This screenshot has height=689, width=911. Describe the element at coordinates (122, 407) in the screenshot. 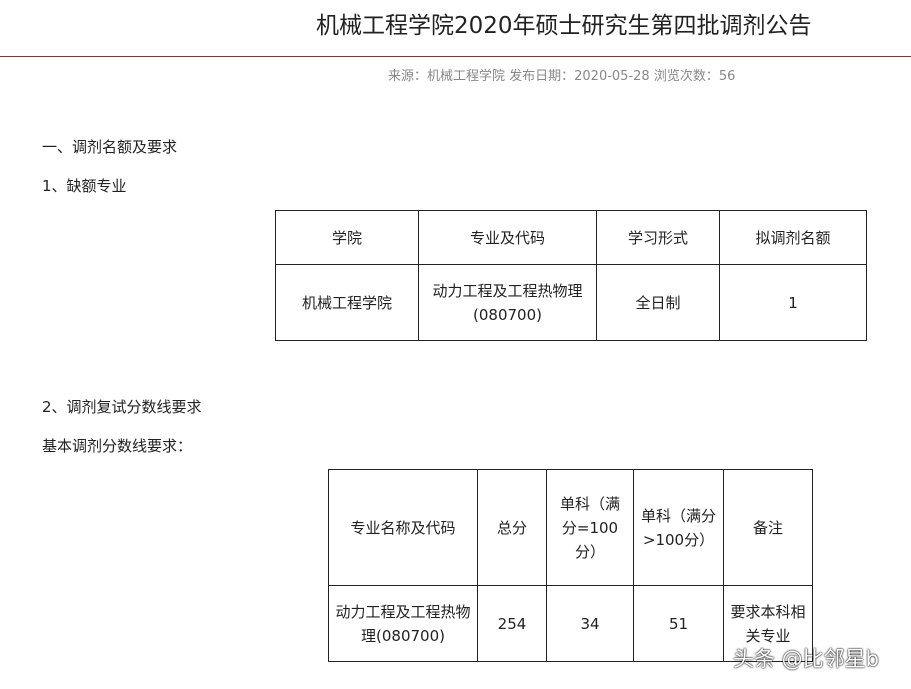

I see `section2-heading: 2、调剂复试分数线要求` at that location.